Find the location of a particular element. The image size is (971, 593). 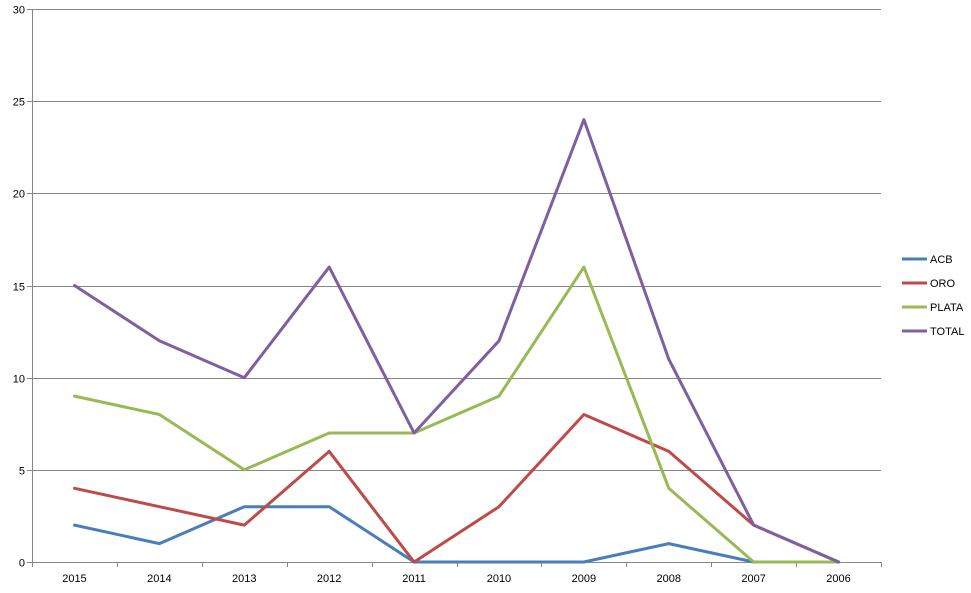

x-tick-label: 2014 is located at coordinates (159, 579).